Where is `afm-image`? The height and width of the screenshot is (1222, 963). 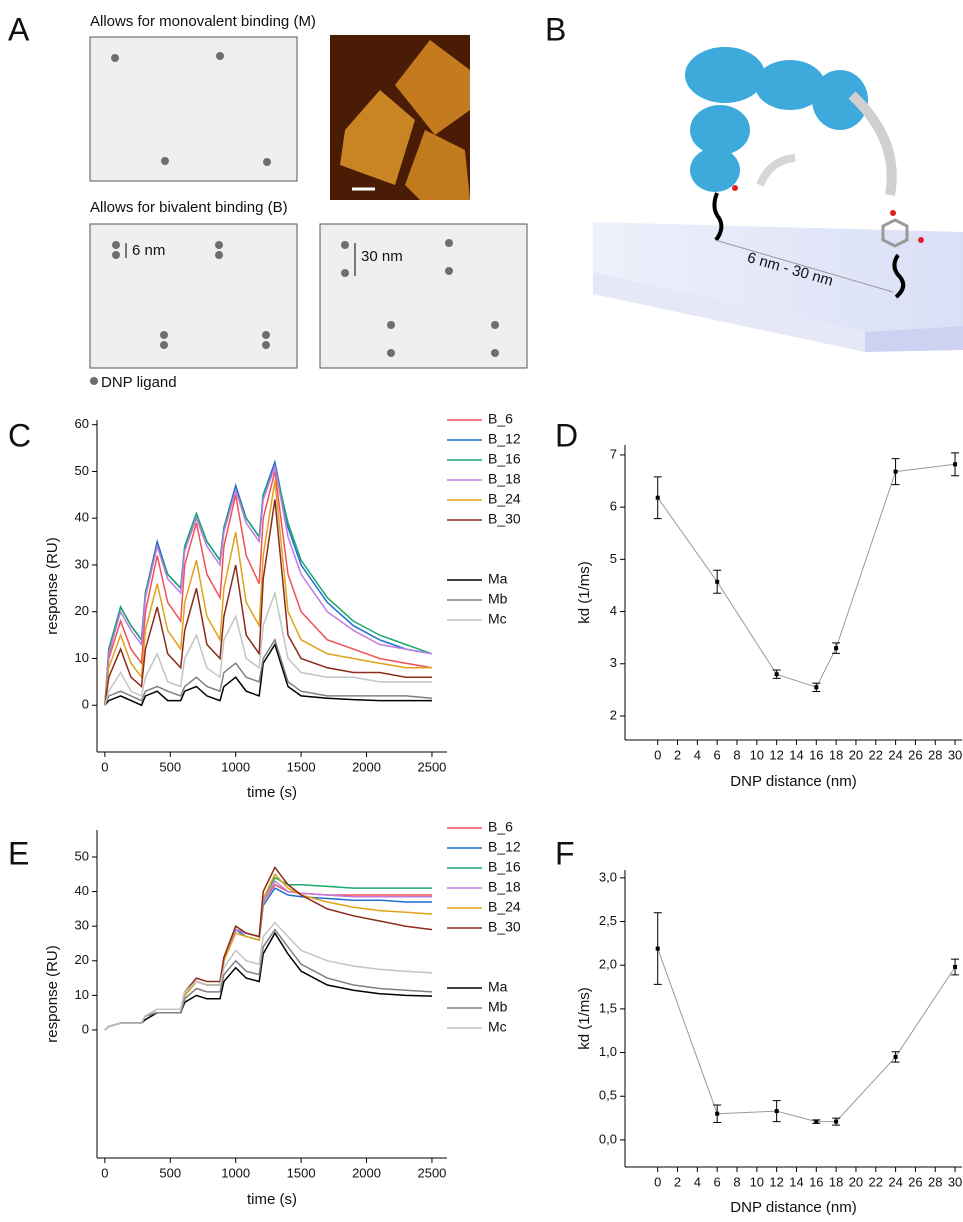 afm-image is located at coordinates (400, 117).